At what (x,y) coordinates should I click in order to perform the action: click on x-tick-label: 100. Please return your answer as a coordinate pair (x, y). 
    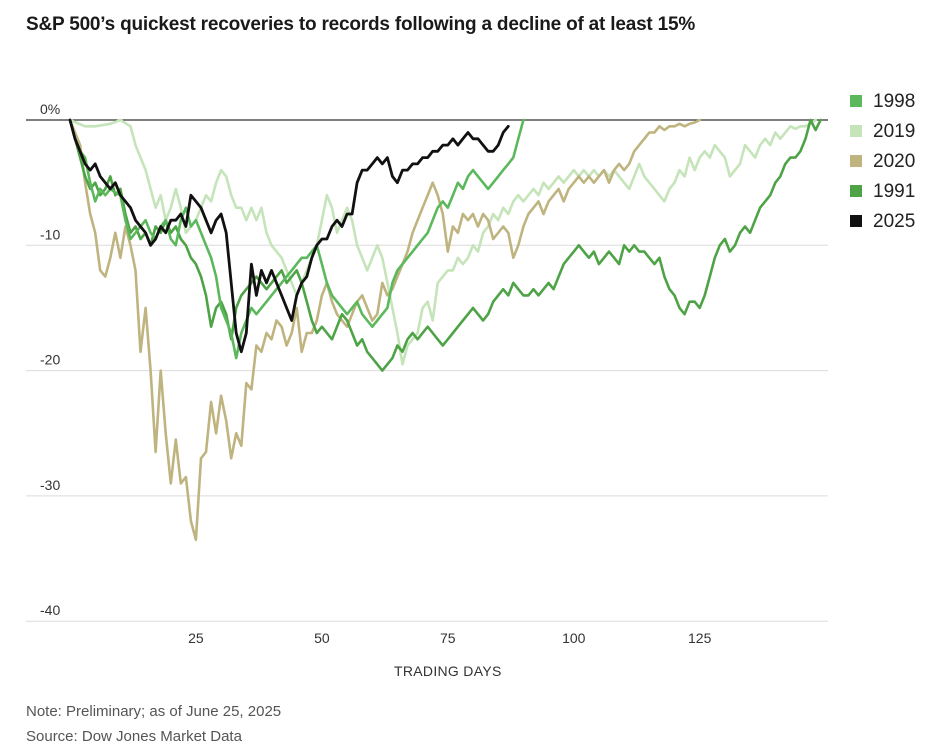
    Looking at the image, I should click on (574, 638).